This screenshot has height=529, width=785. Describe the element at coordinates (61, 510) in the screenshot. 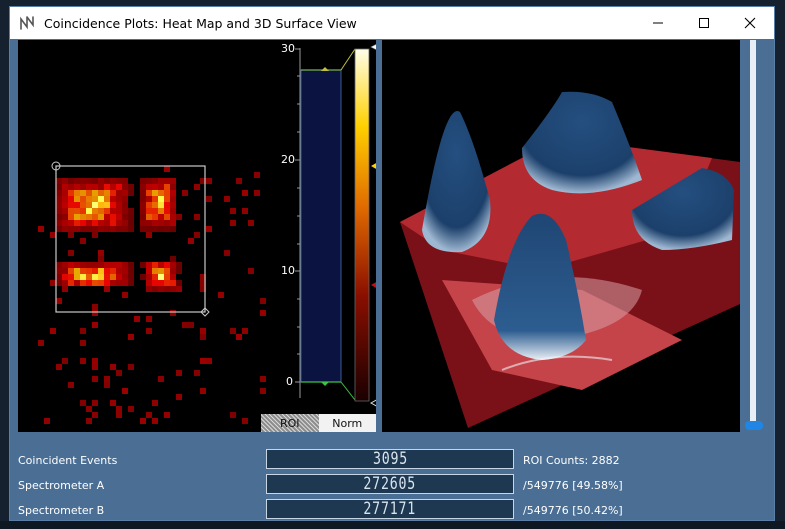

I see `spectrometer-b-label: Spectrometer B` at that location.